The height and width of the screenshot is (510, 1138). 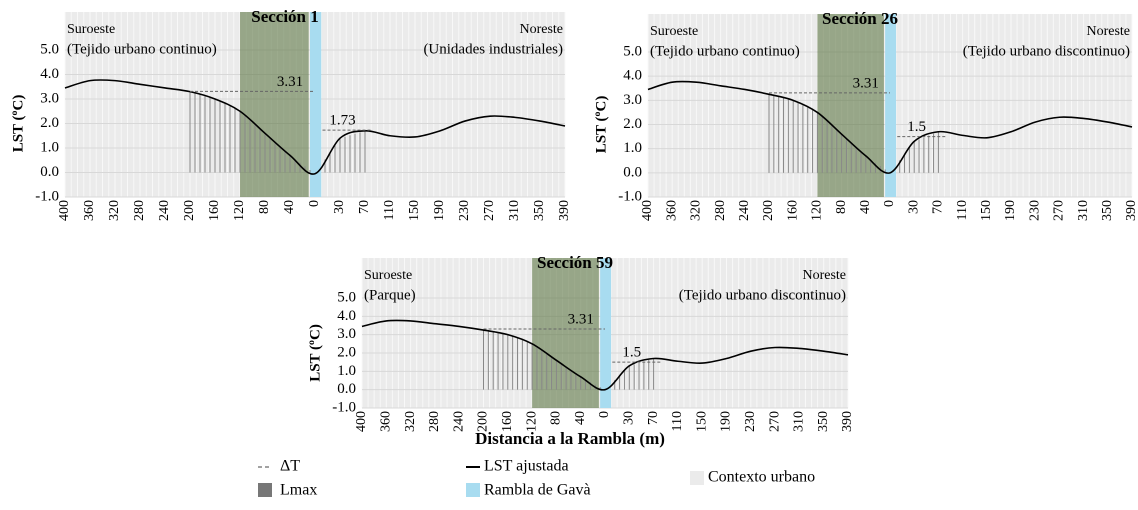 What do you see at coordinates (575, 262) in the screenshot?
I see `chart-title: Sección 59` at bounding box center [575, 262].